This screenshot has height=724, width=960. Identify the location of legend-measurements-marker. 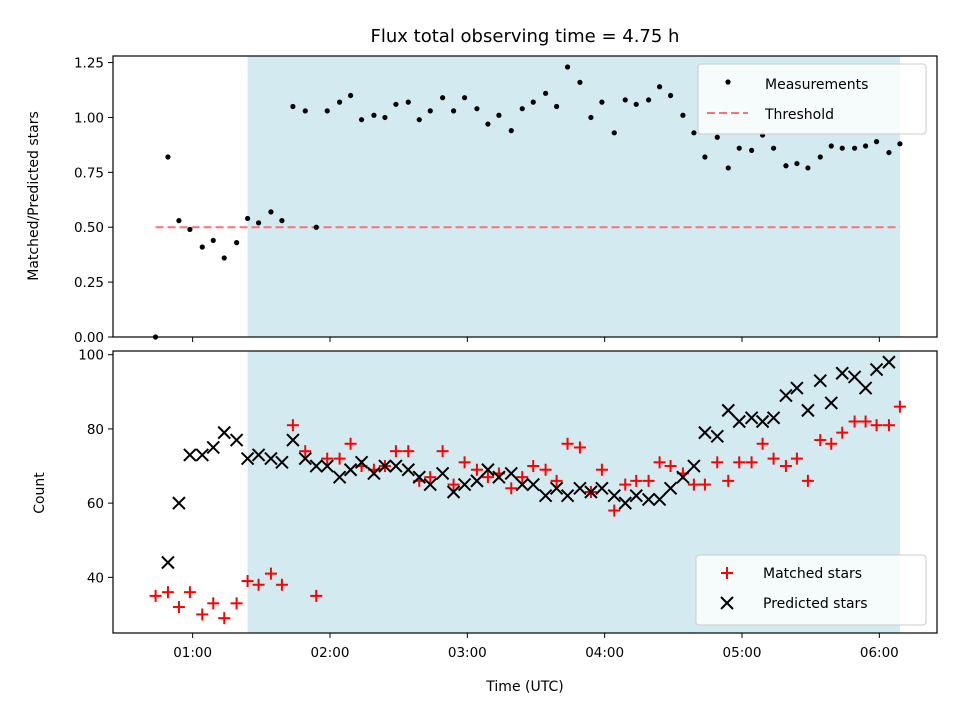
(728, 82).